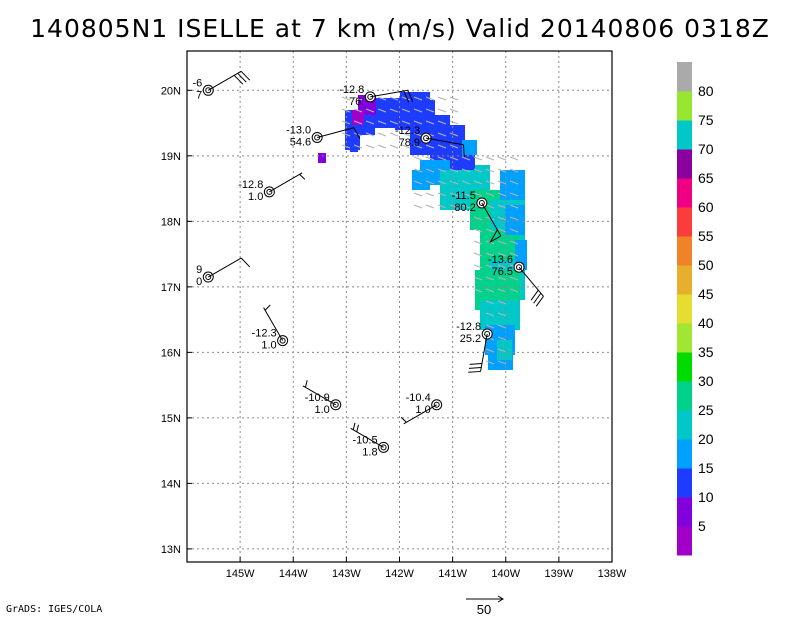 This screenshot has height=618, width=800. What do you see at coordinates (171, 353) in the screenshot?
I see `y-tick-label: 16N` at bounding box center [171, 353].